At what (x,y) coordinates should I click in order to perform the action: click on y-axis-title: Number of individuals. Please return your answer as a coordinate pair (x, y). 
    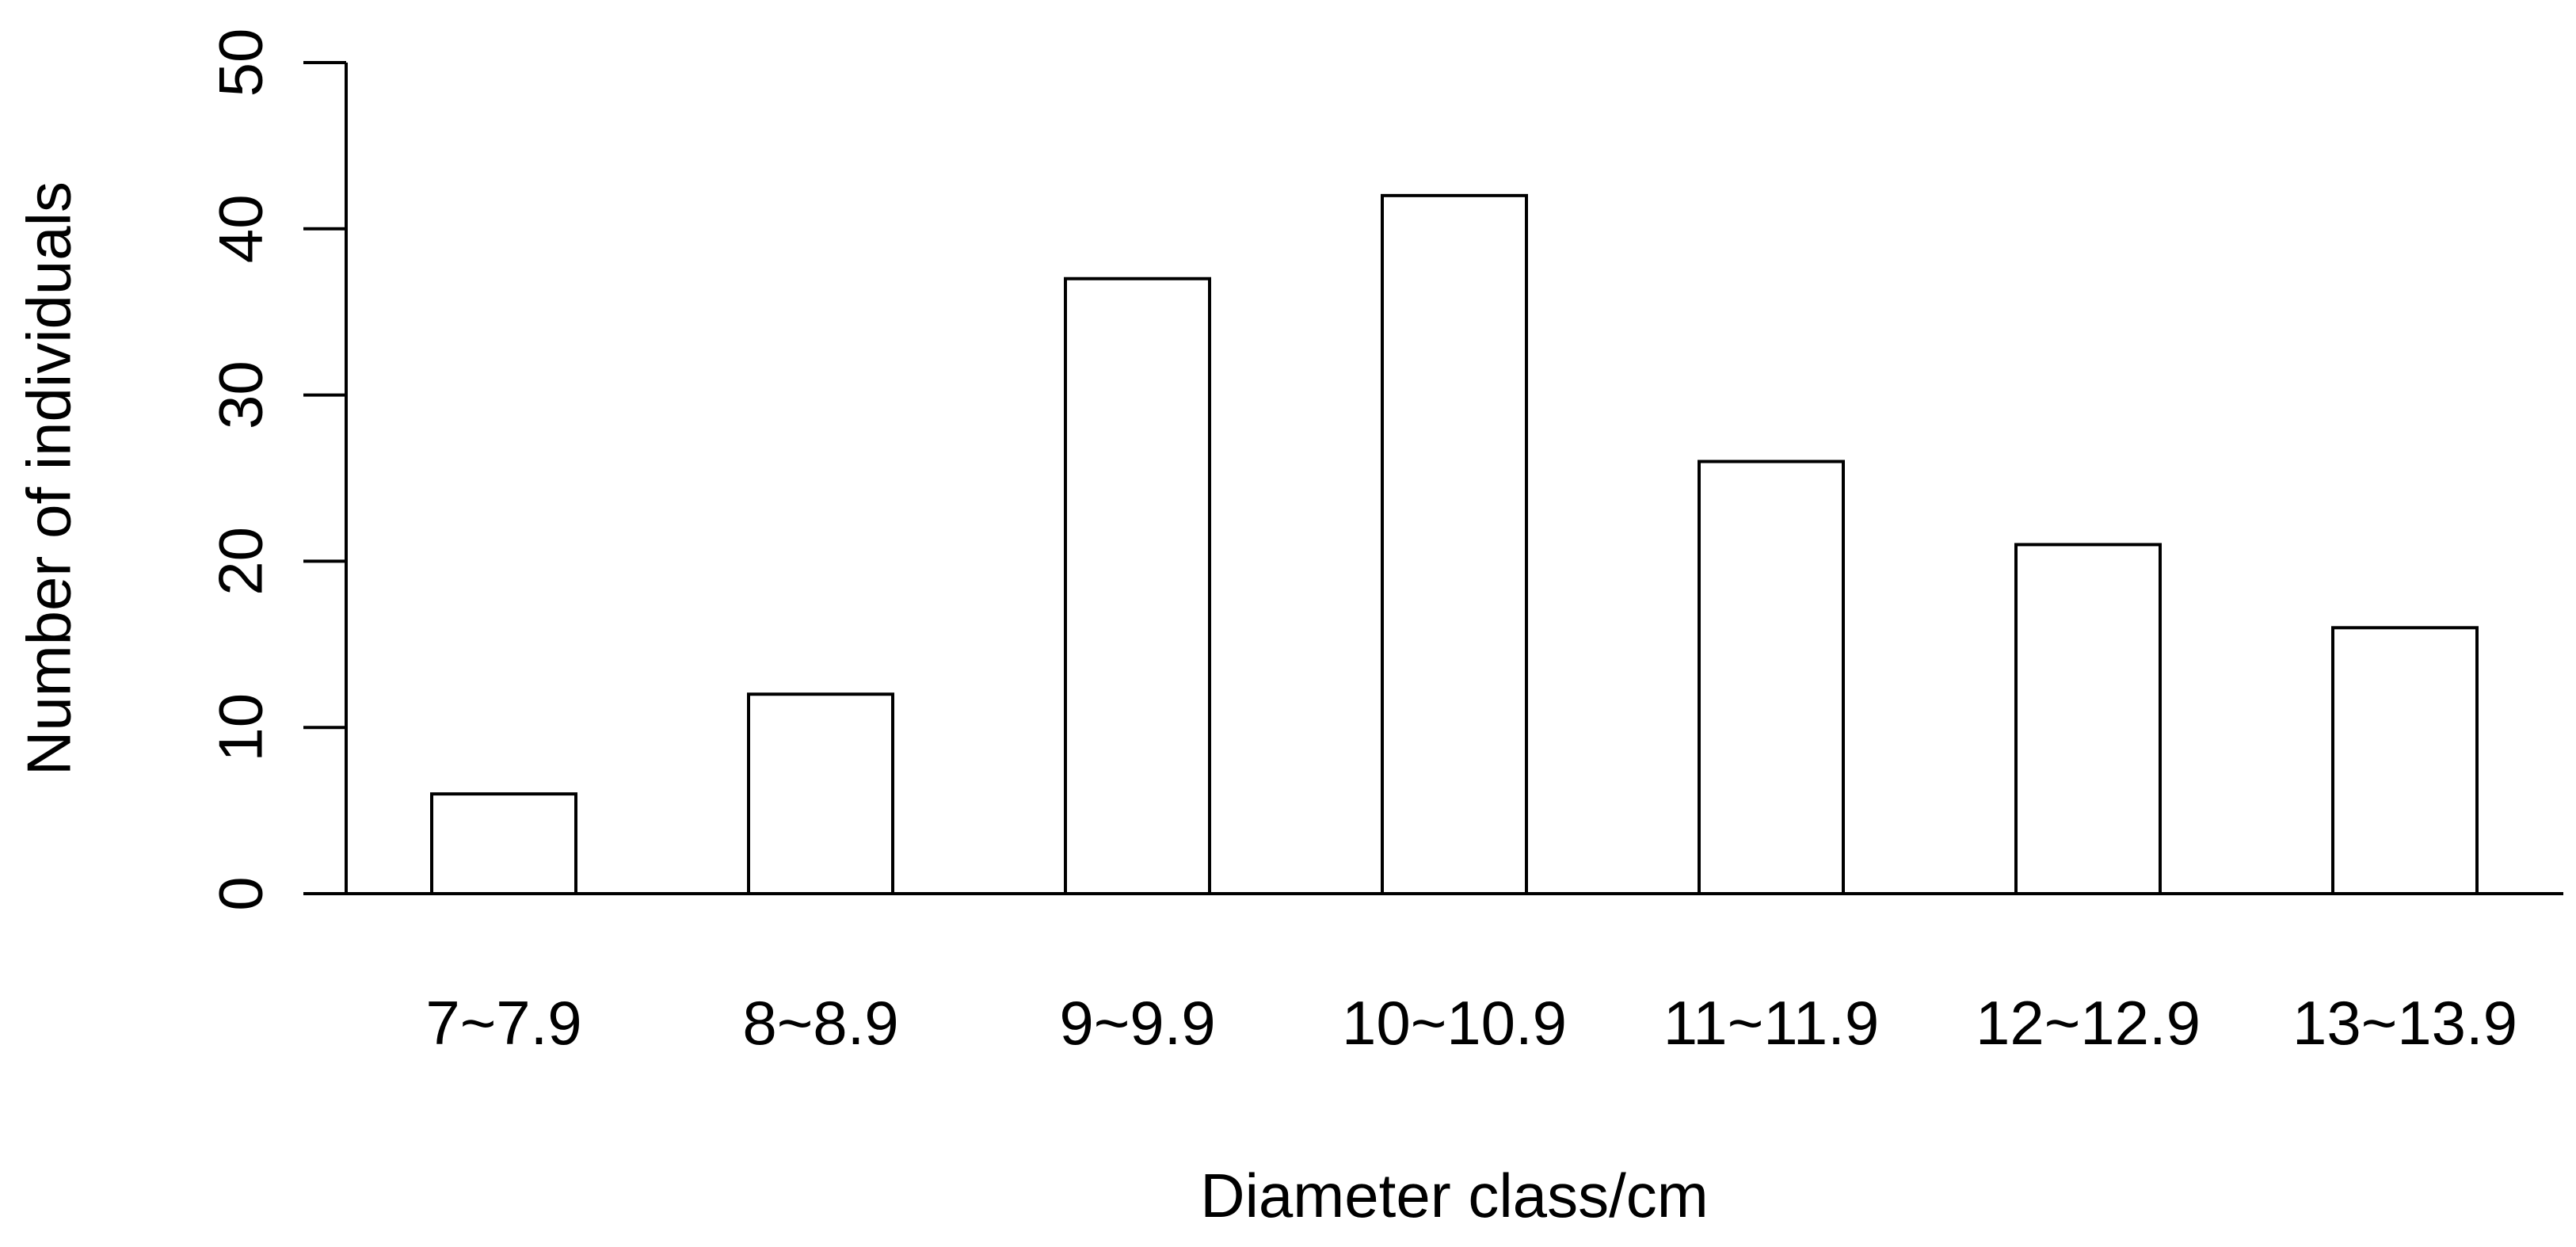
    Looking at the image, I should click on (49, 478).